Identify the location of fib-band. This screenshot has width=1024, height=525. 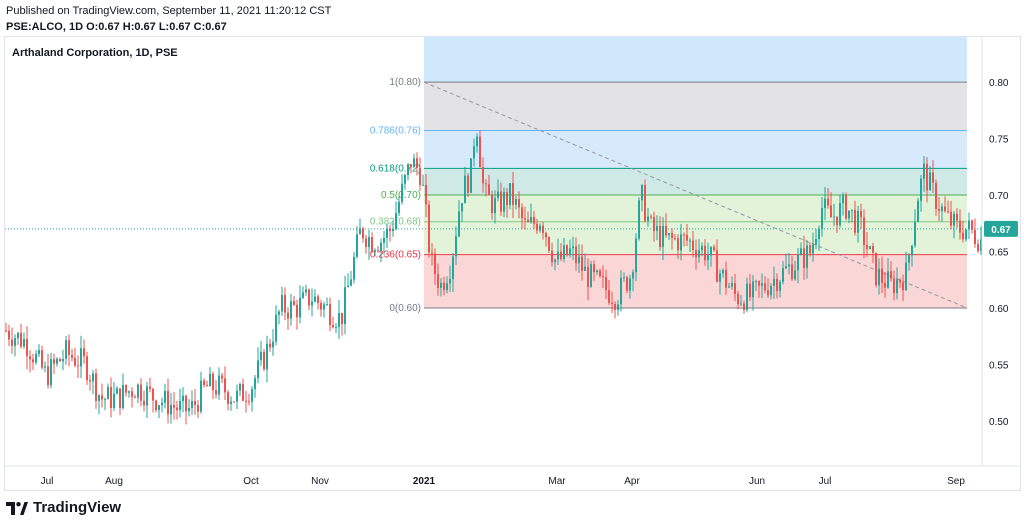
(695, 149).